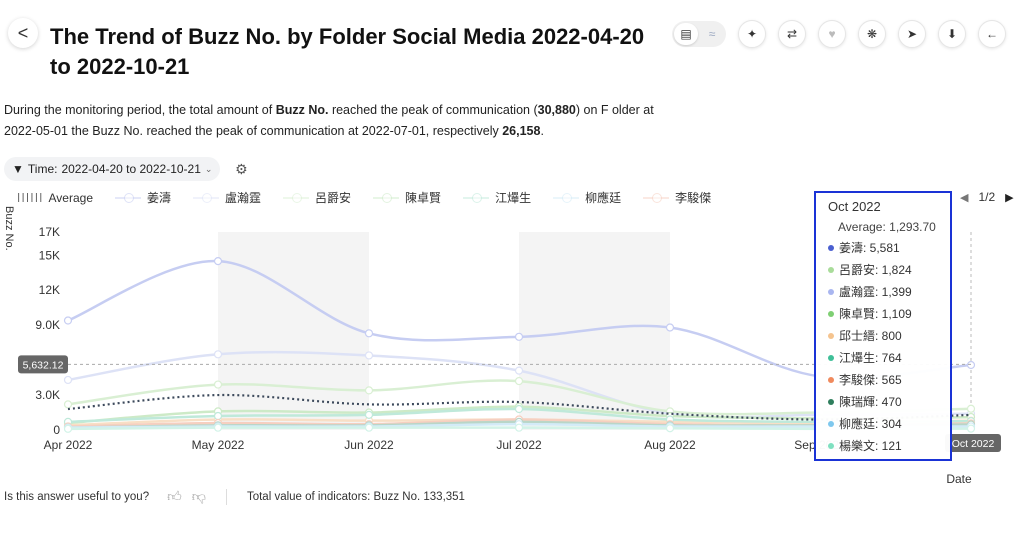  I want to click on legend-item: 盧瀚霆, so click(227, 197).